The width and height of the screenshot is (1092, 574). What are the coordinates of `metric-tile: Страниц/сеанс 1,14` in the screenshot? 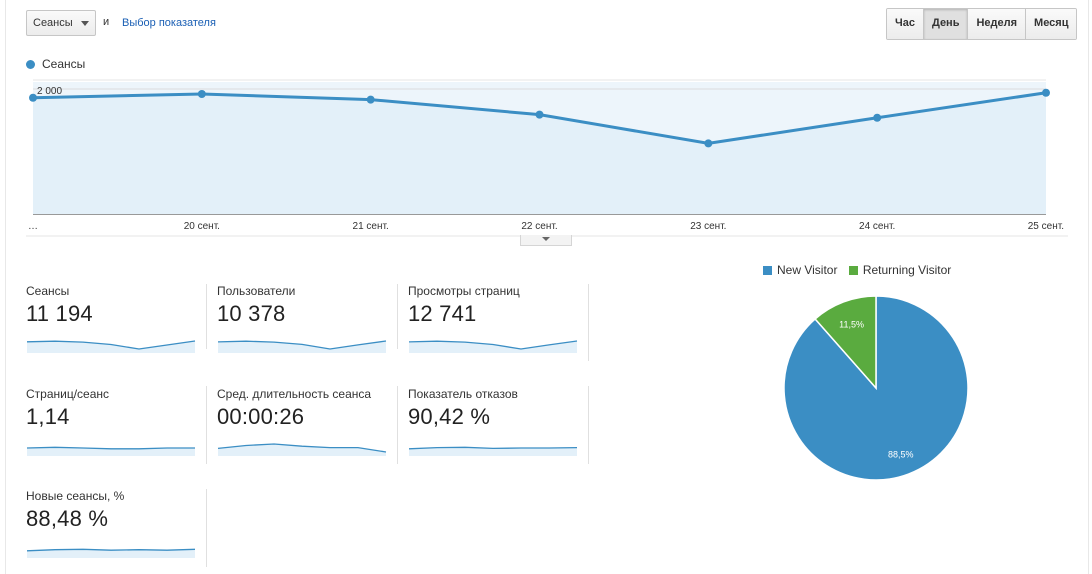 It's located at (111, 421).